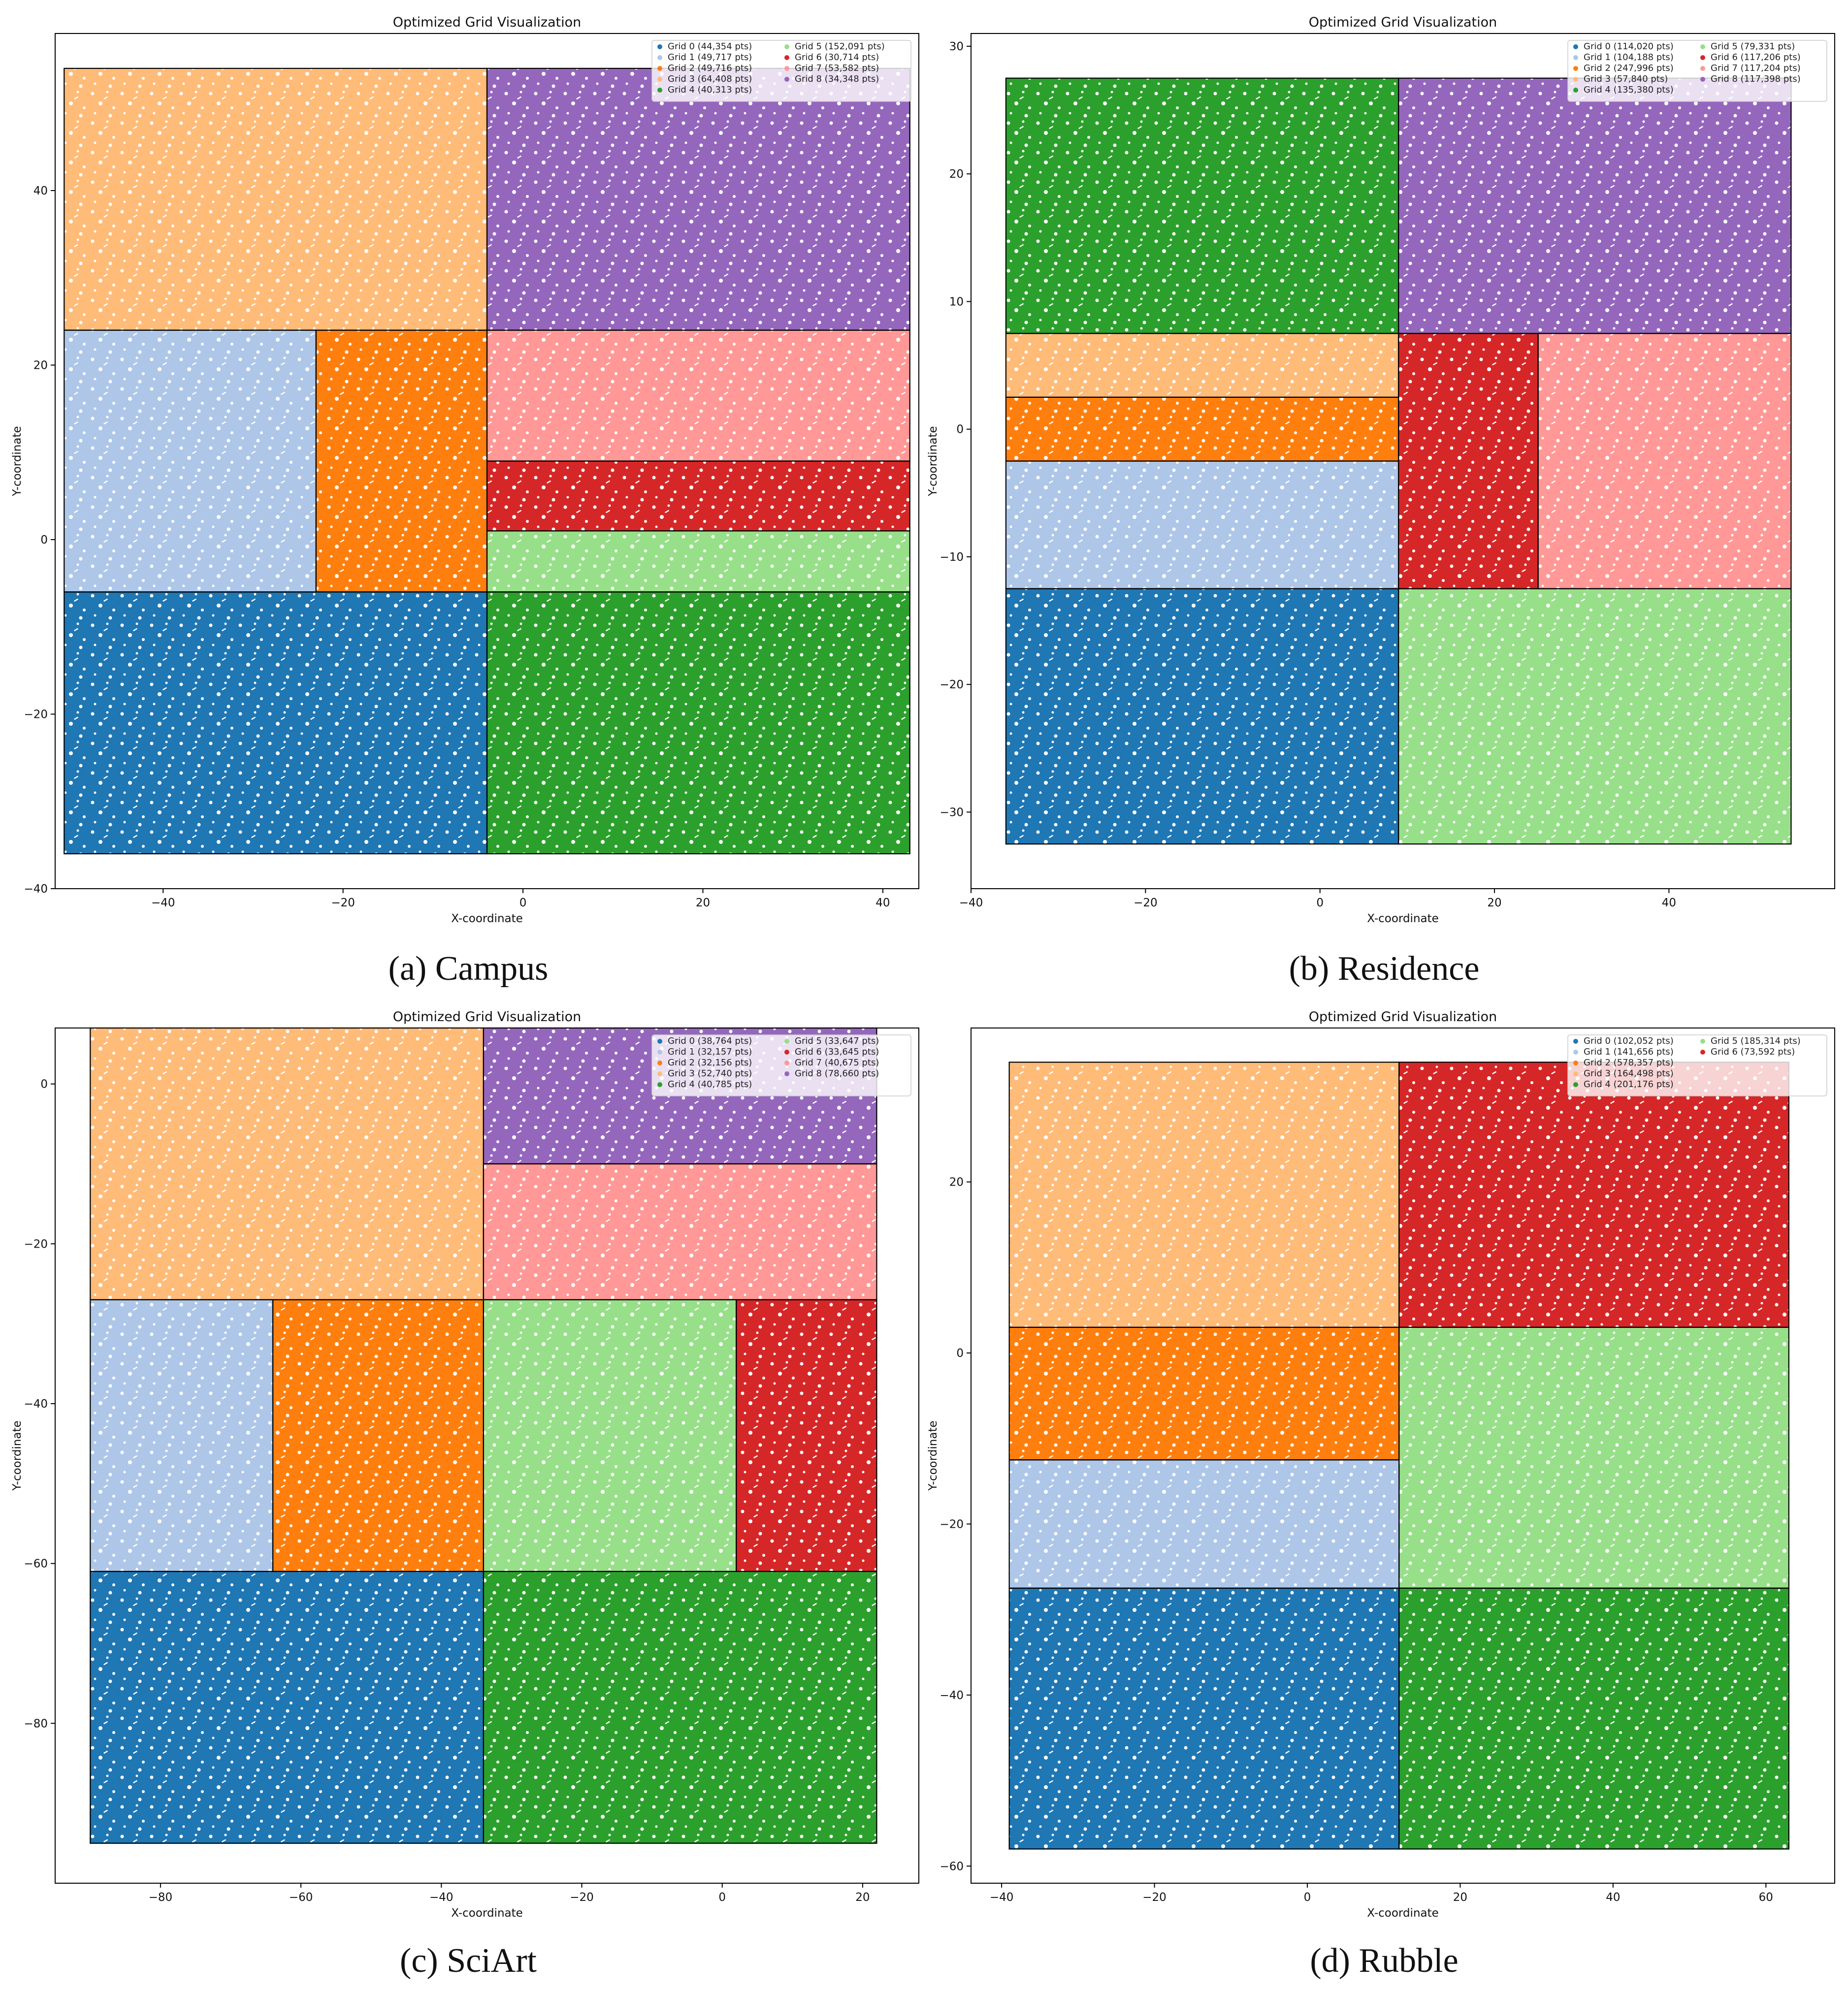 The height and width of the screenshot is (1992, 1848). I want to click on legend-entry: Grid 8 (34,348 pts), so click(837, 79).